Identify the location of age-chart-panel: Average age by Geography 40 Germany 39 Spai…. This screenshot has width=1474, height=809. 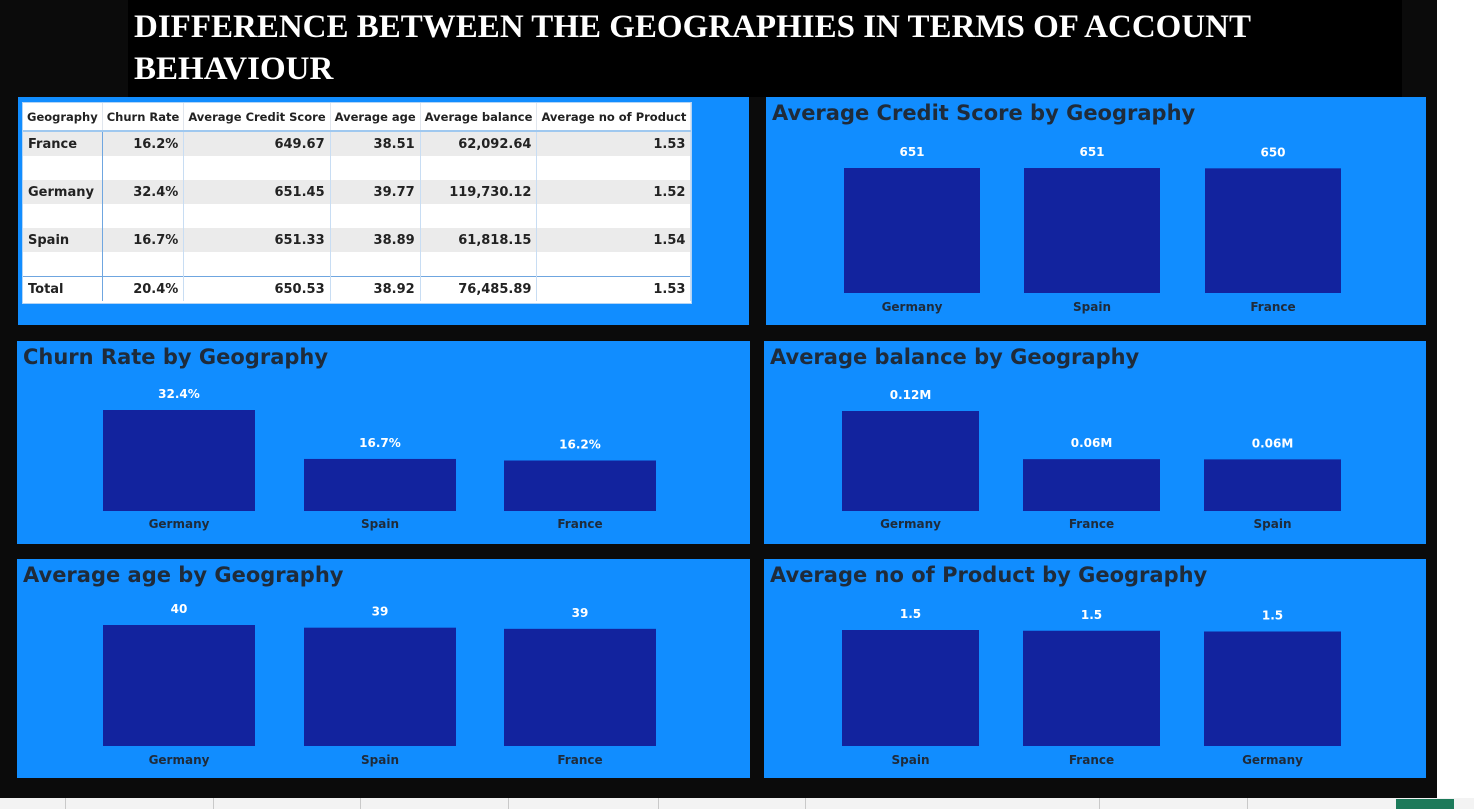
(383, 668).